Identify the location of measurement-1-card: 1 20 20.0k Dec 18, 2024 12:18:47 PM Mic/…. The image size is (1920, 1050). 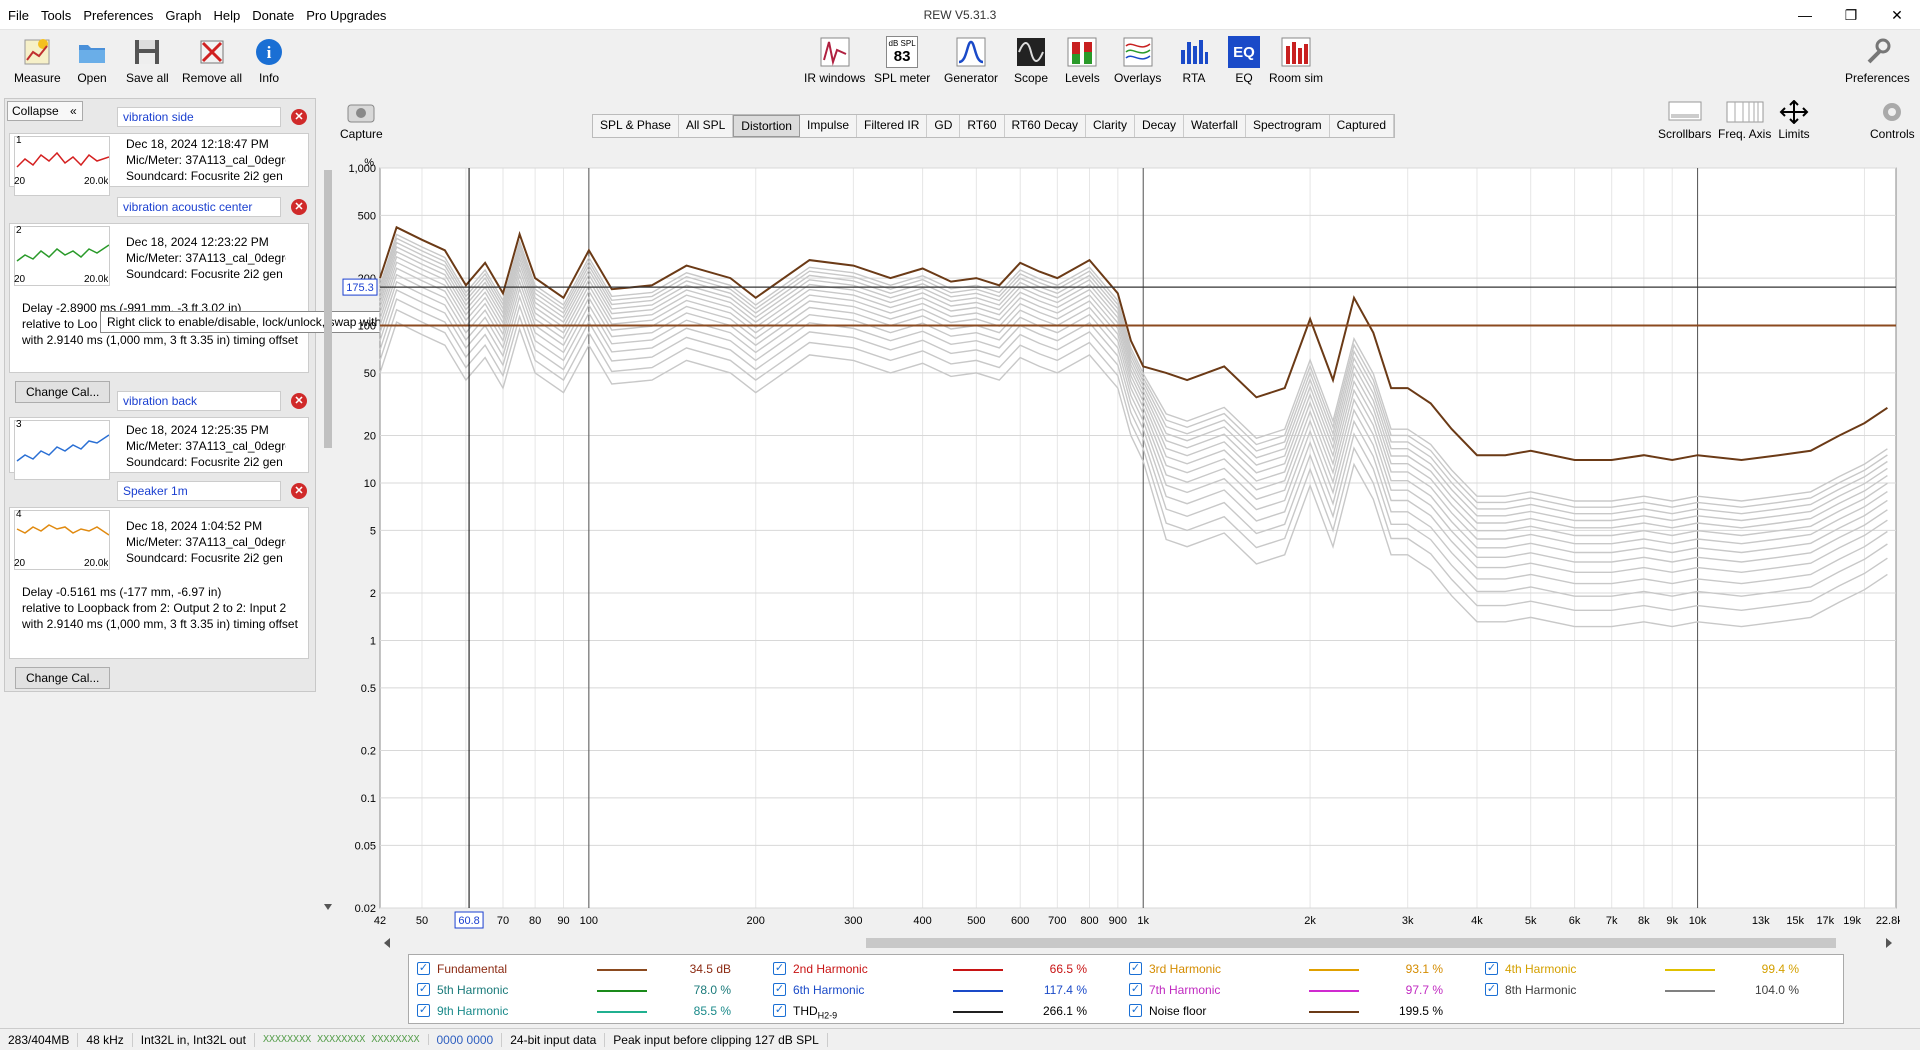
(159, 164).